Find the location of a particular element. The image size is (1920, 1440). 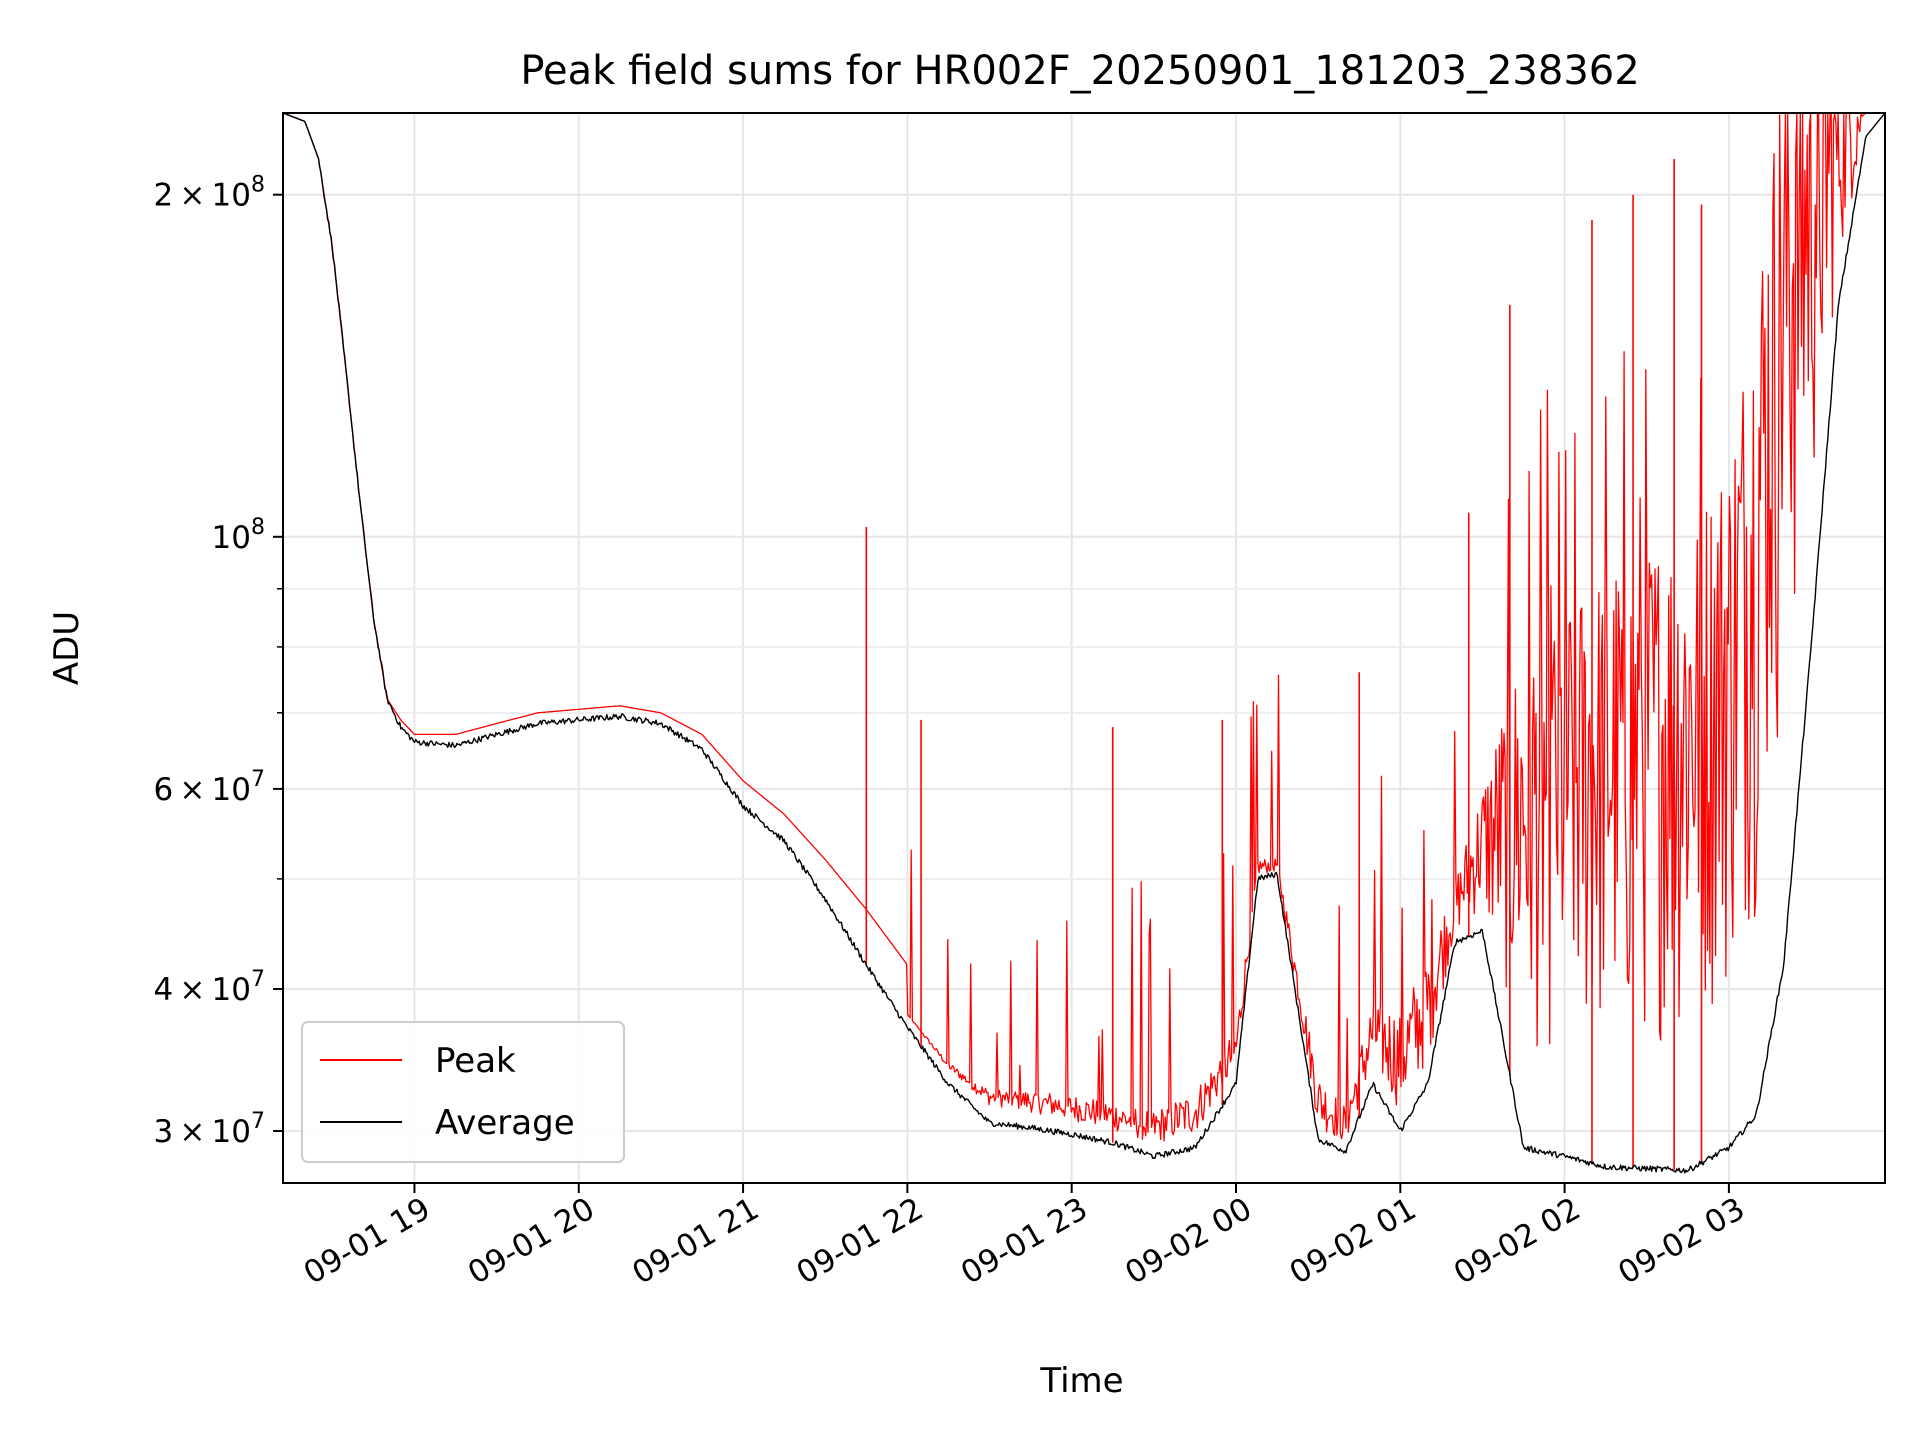

x-tick-label: 09-01 21 is located at coordinates (695, 1241).